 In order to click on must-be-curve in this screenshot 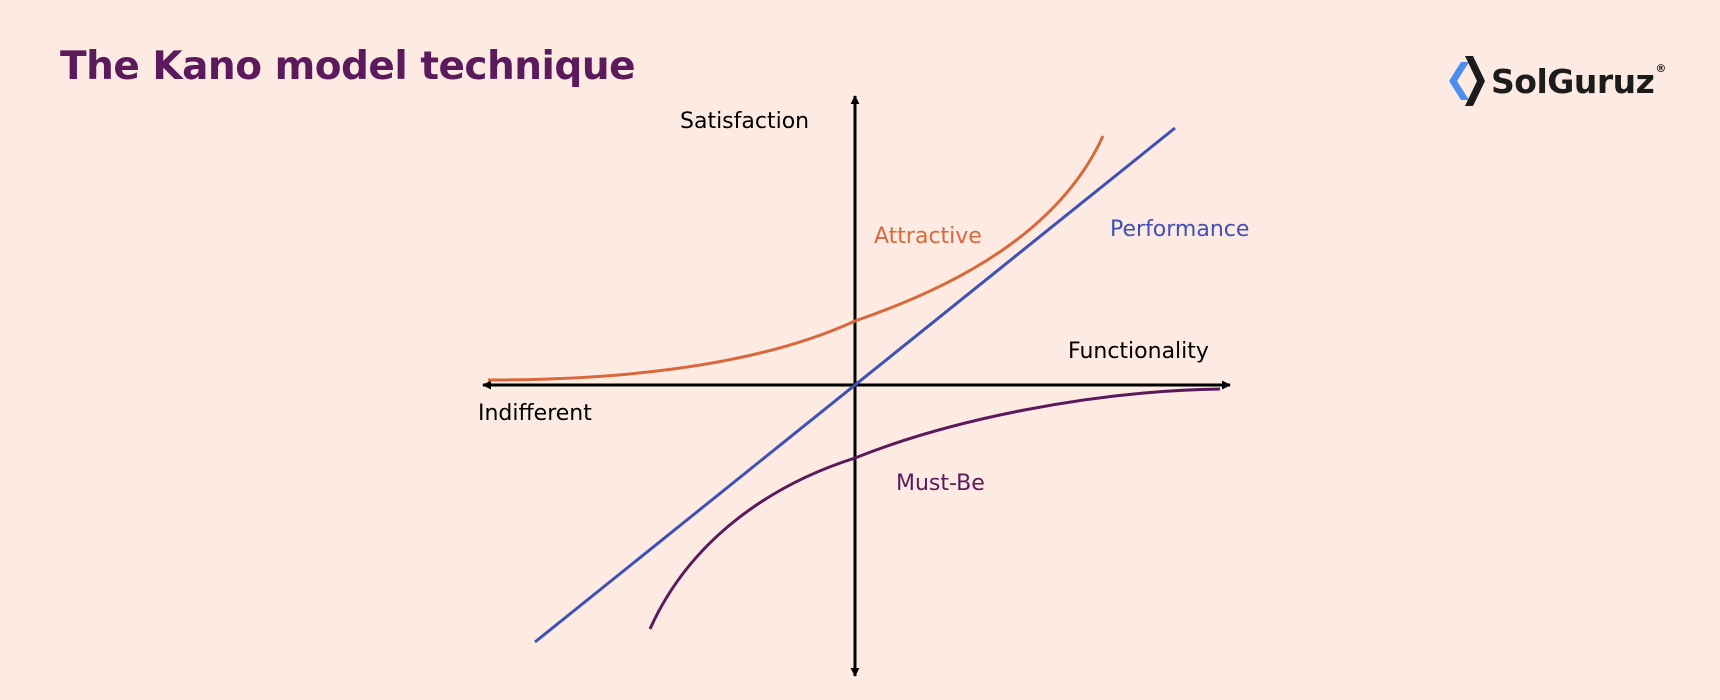, I will do `click(934, 508)`.